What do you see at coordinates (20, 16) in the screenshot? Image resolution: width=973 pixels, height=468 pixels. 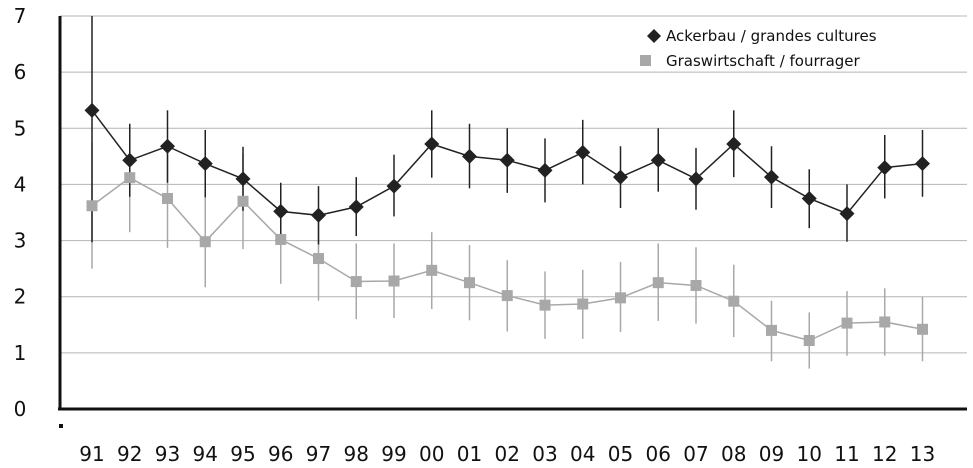 I see `y-tick-label: 7` at bounding box center [20, 16].